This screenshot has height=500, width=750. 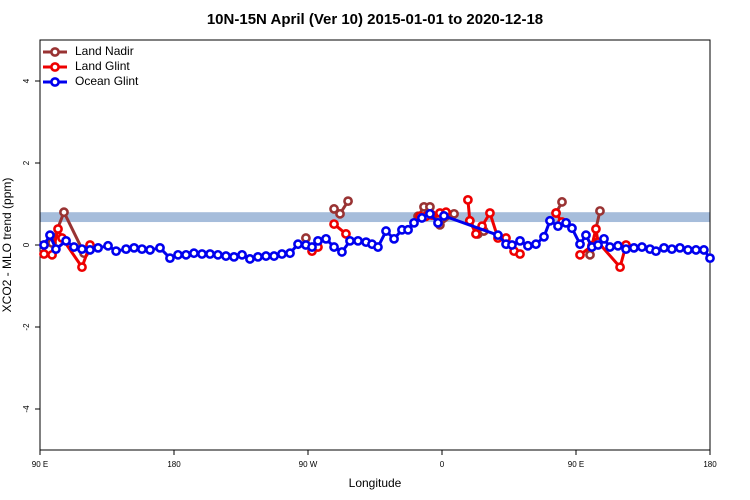 I want to click on y-tick-label: 2, so click(x=26, y=162).